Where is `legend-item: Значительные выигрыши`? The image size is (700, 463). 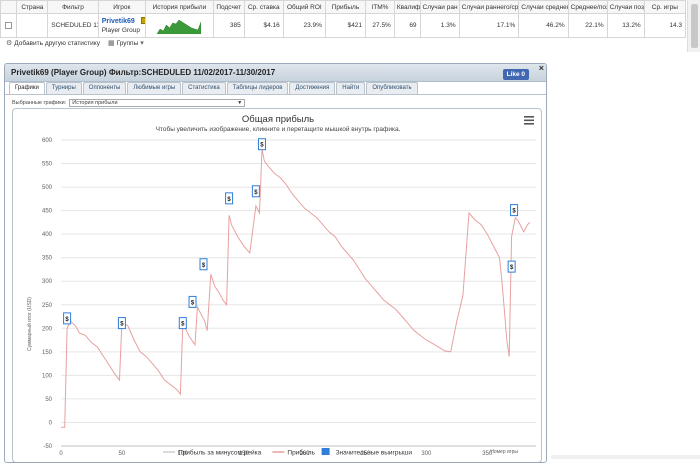
legend-item: Значительные выигрыши is located at coordinates (367, 452).